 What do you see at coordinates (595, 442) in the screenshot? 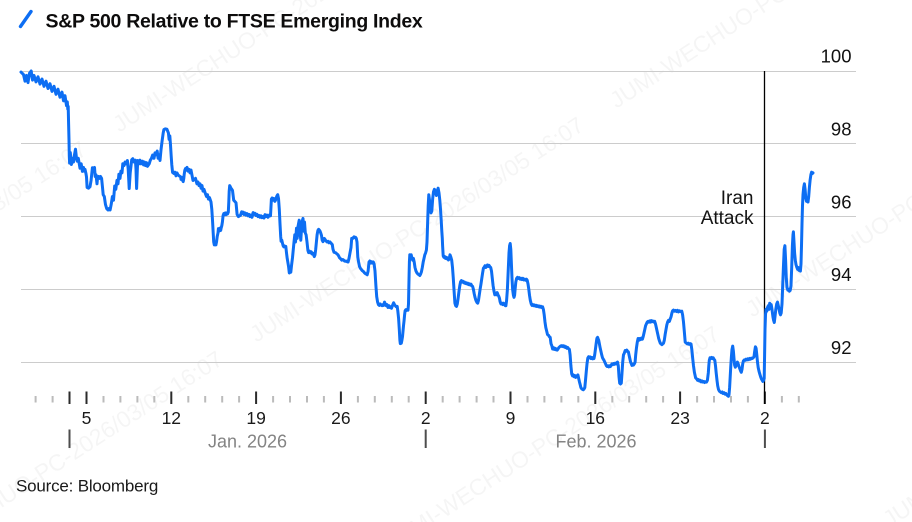
I see `svg-text: Feb. 2026` at bounding box center [595, 442].